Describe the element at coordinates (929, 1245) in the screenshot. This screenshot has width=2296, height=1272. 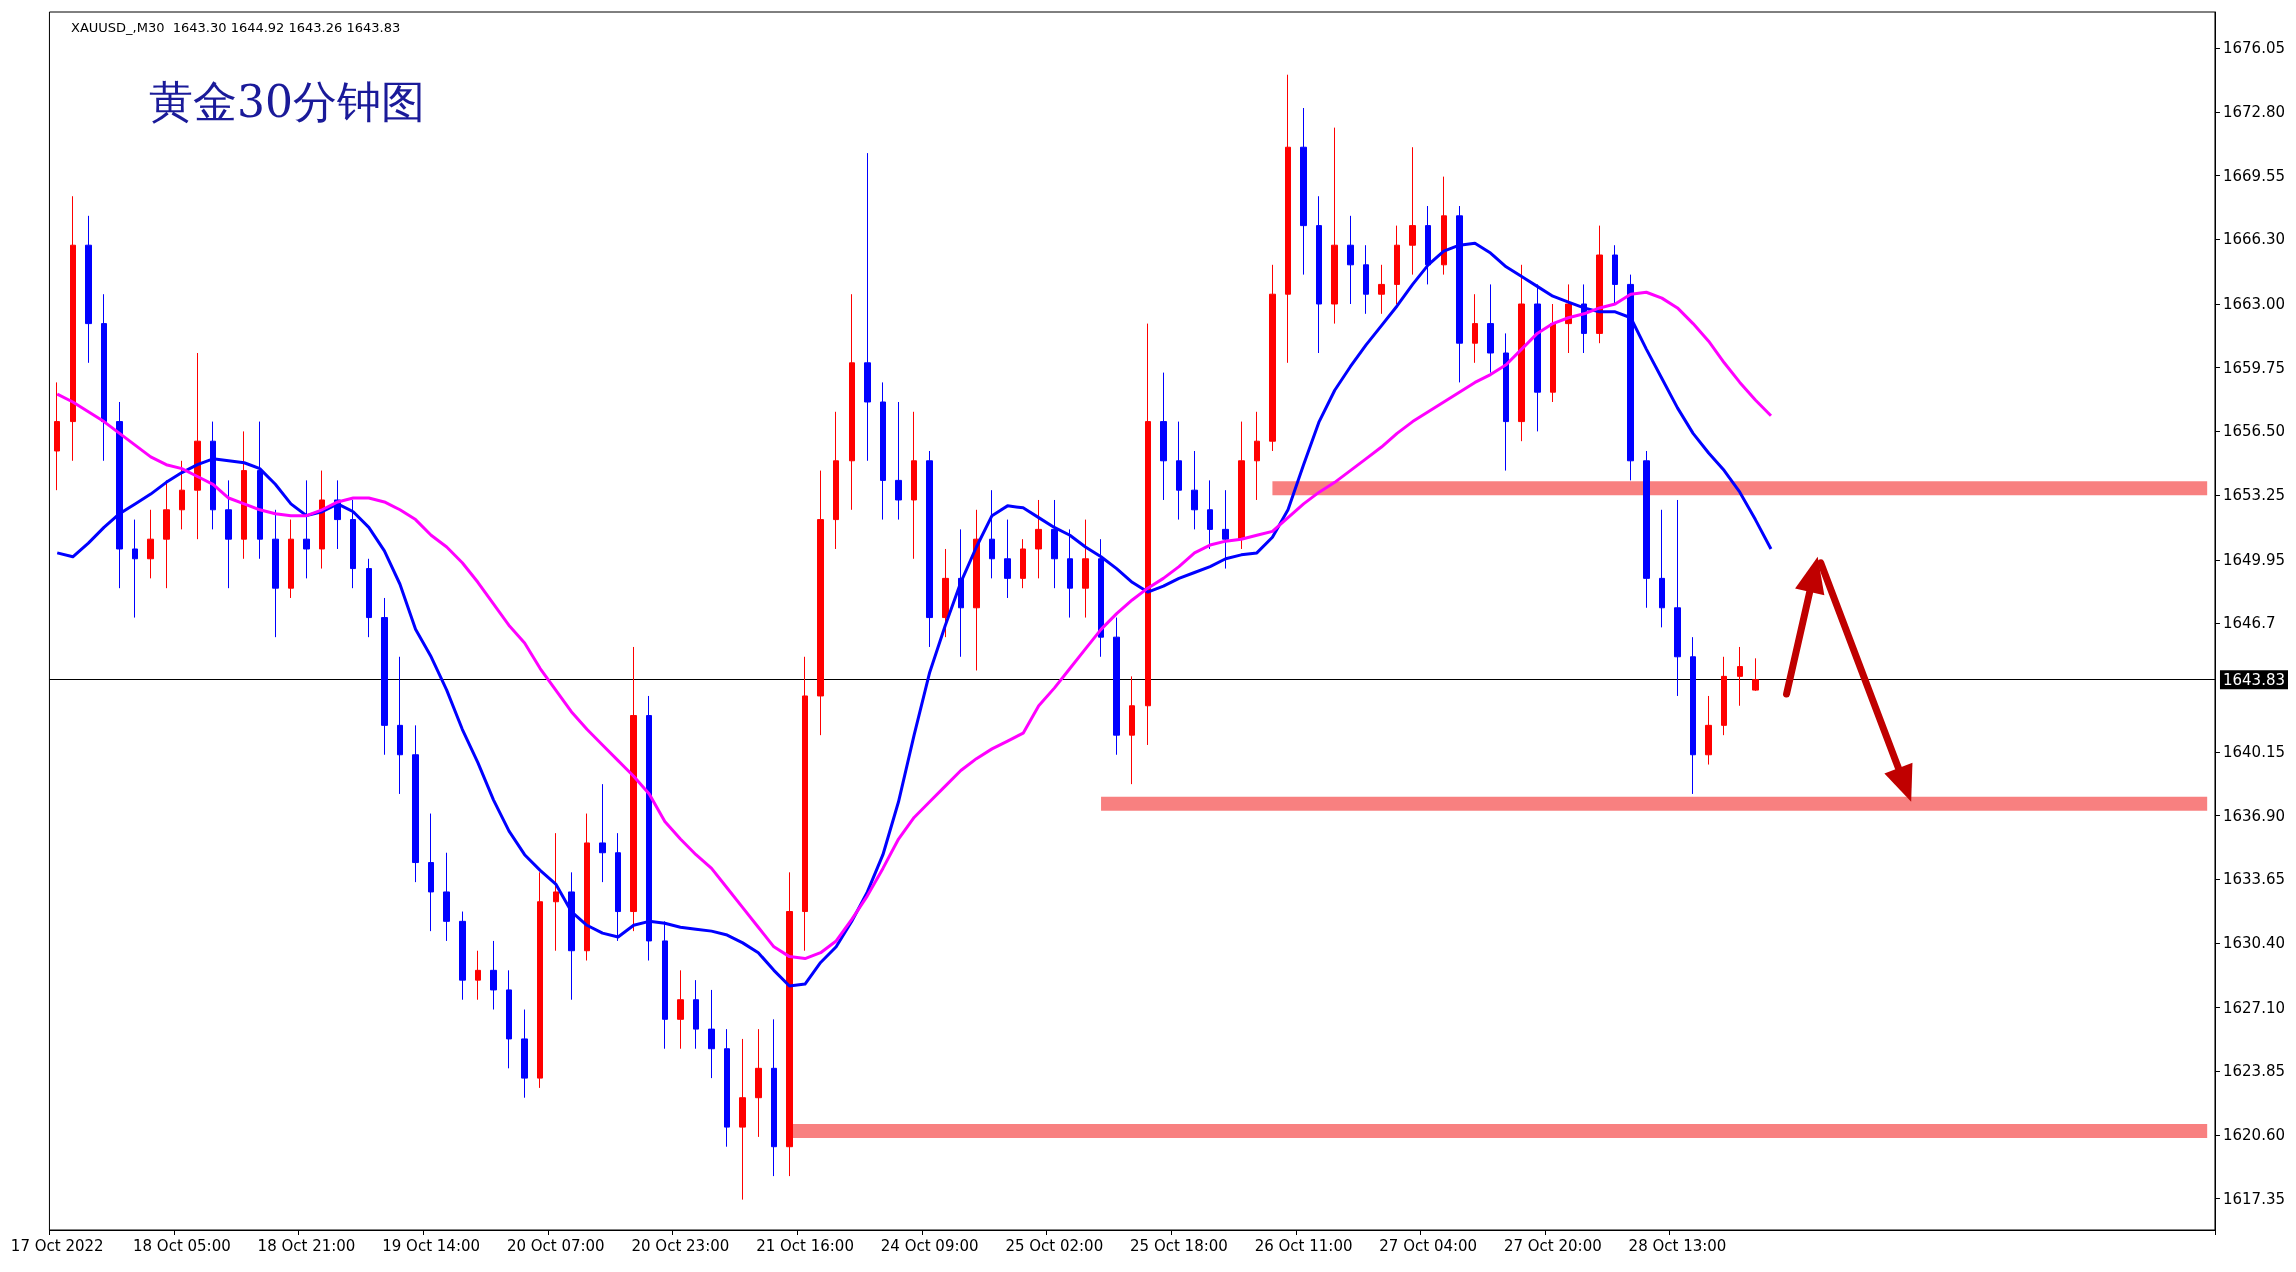
I see `x-tick-label: 24 Oct 09:00` at that location.